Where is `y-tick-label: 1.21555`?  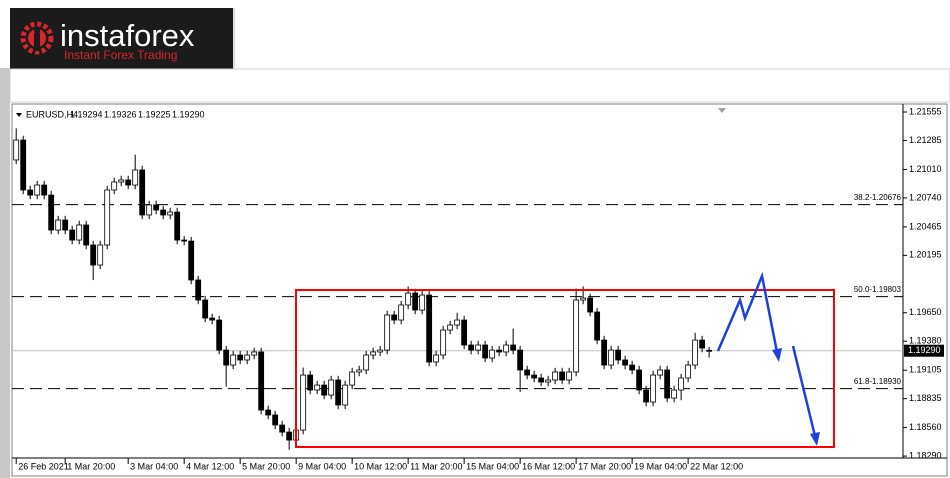 y-tick-label: 1.21555 is located at coordinates (925, 111).